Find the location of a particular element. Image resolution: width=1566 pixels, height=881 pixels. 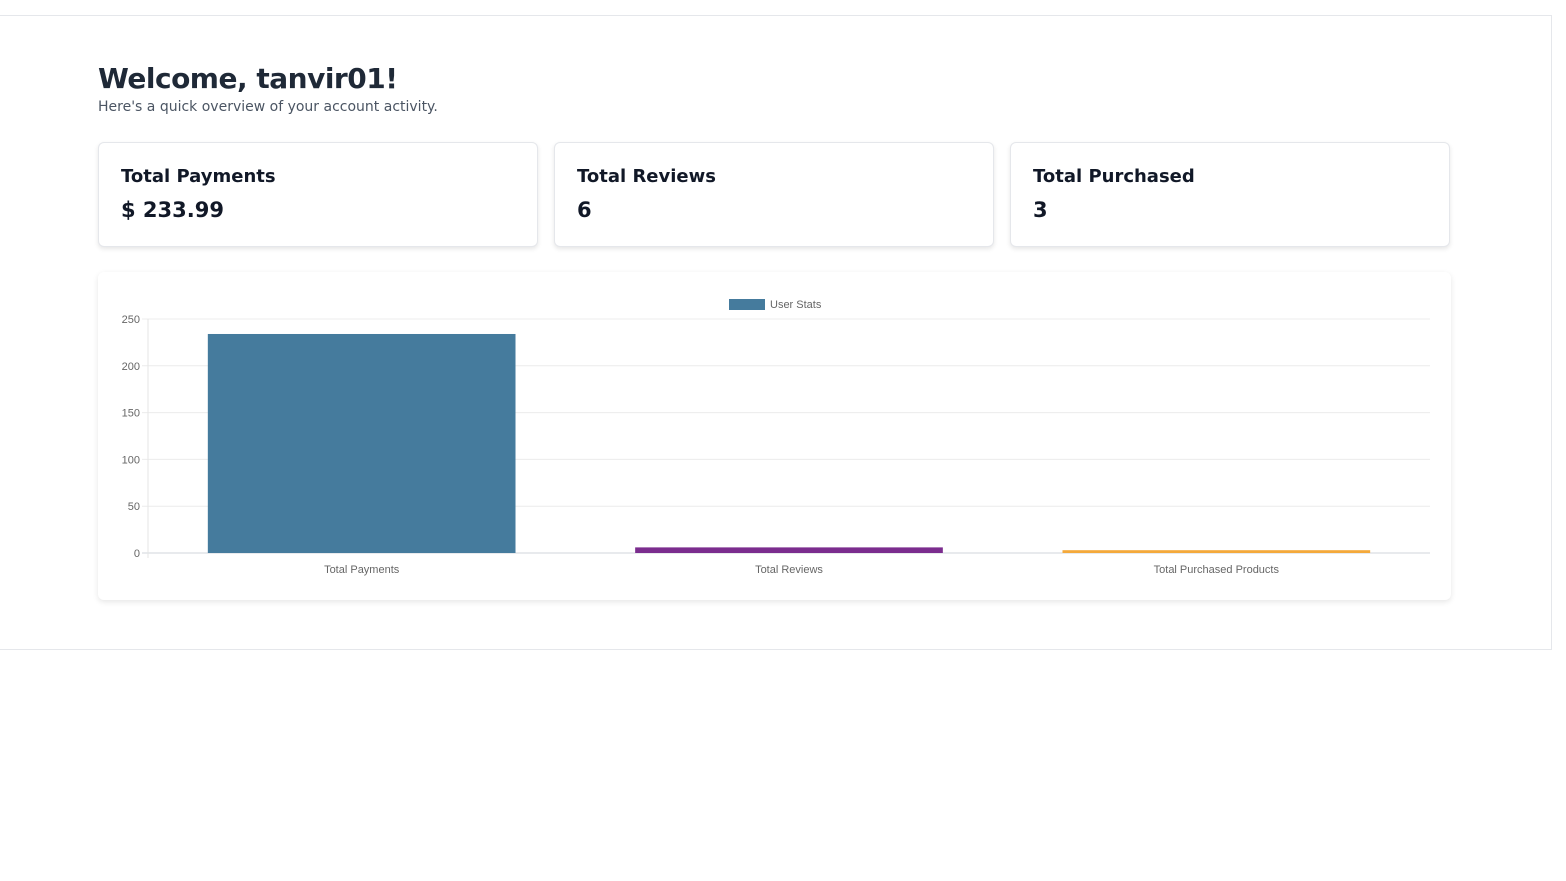

x-tick-label: Total Payments is located at coordinates (362, 570).